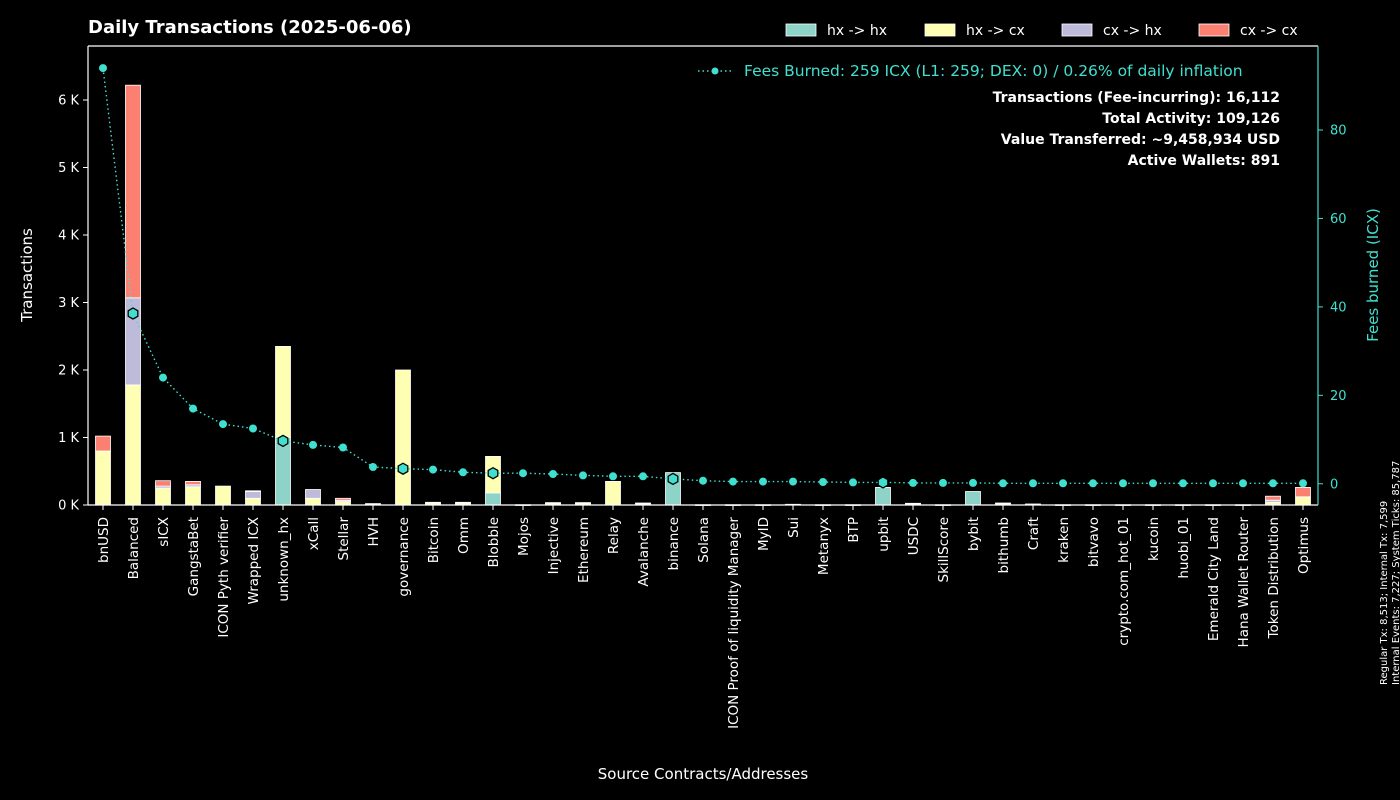  What do you see at coordinates (68, 236) in the screenshot?
I see `y-tick-label-4: 4 K` at bounding box center [68, 236].